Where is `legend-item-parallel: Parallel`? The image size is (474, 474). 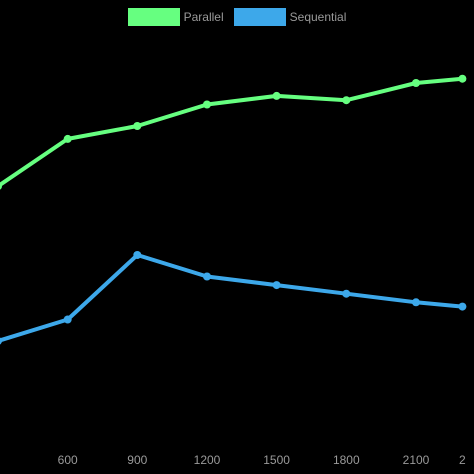 legend-item-parallel: Parallel is located at coordinates (175, 17).